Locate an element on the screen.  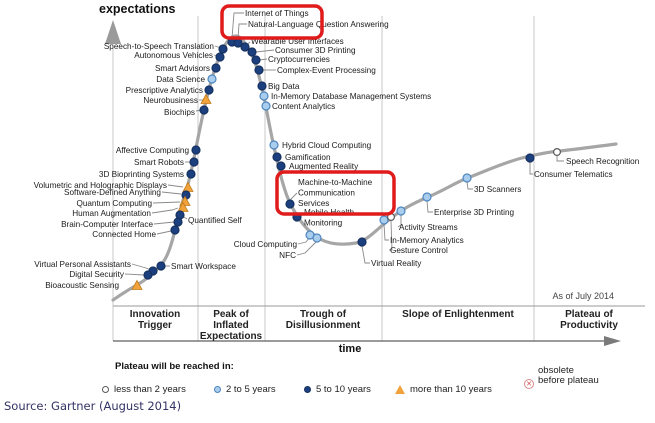
label-big-data: Big Data is located at coordinates (284, 86).